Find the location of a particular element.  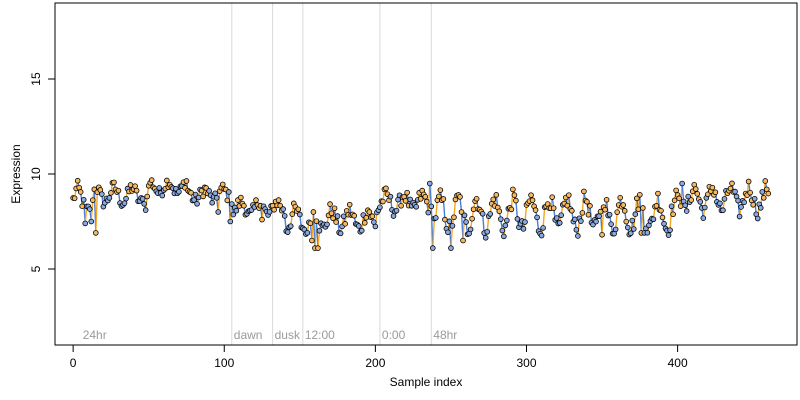

x-tick-label: 300 is located at coordinates (526, 363).